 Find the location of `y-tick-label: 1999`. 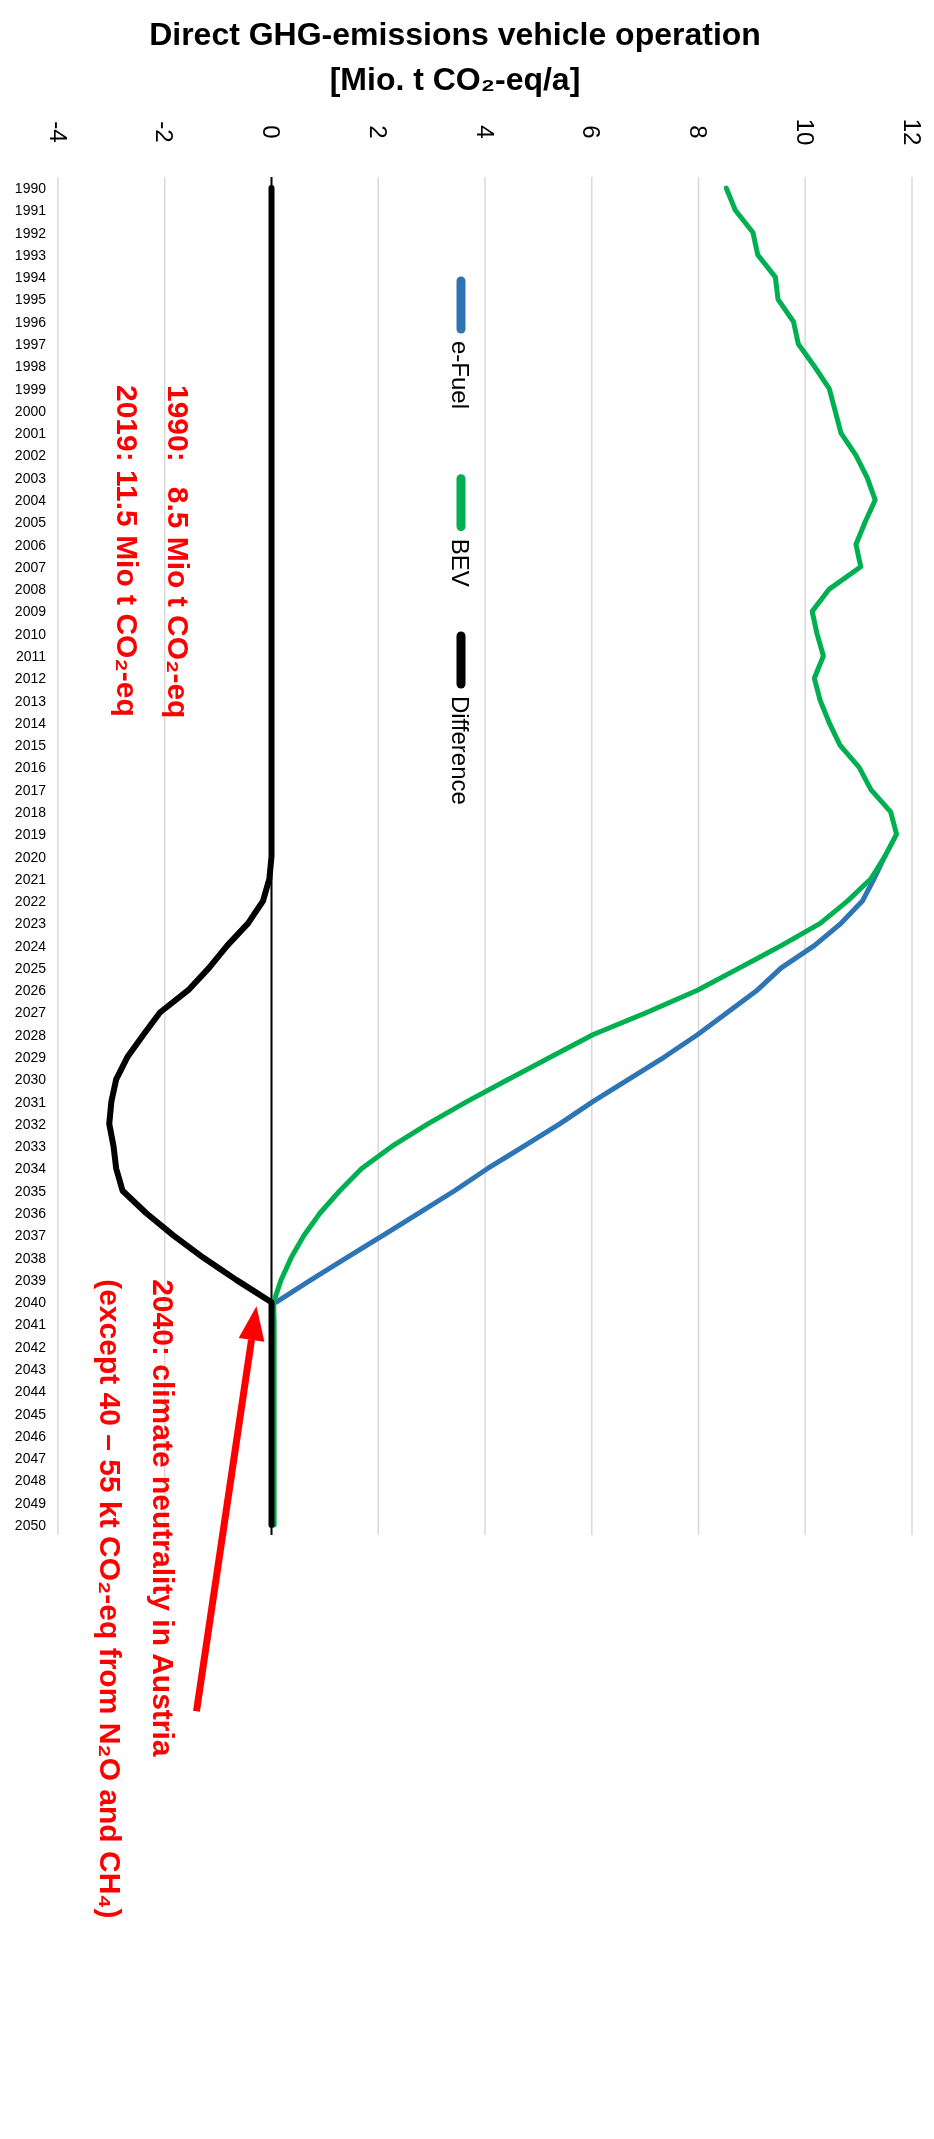

y-tick-label: 1999 is located at coordinates (30, 388).